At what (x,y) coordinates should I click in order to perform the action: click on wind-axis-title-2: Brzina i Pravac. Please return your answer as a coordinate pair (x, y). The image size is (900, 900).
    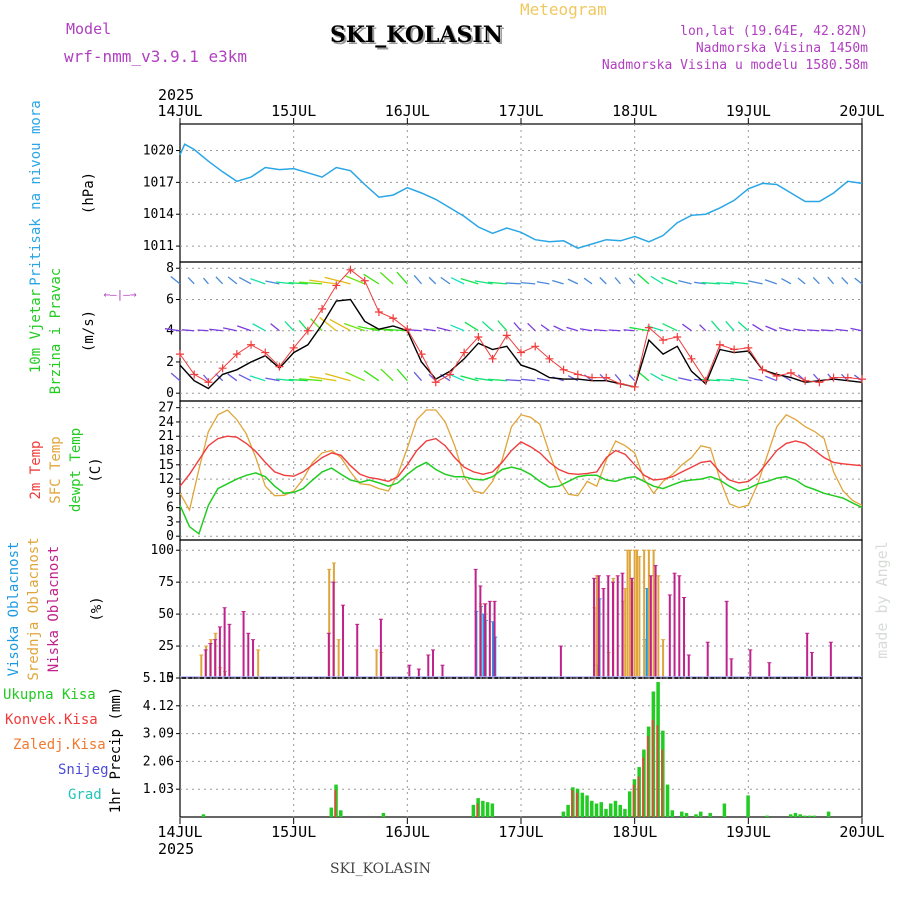
    Looking at the image, I should click on (56, 331).